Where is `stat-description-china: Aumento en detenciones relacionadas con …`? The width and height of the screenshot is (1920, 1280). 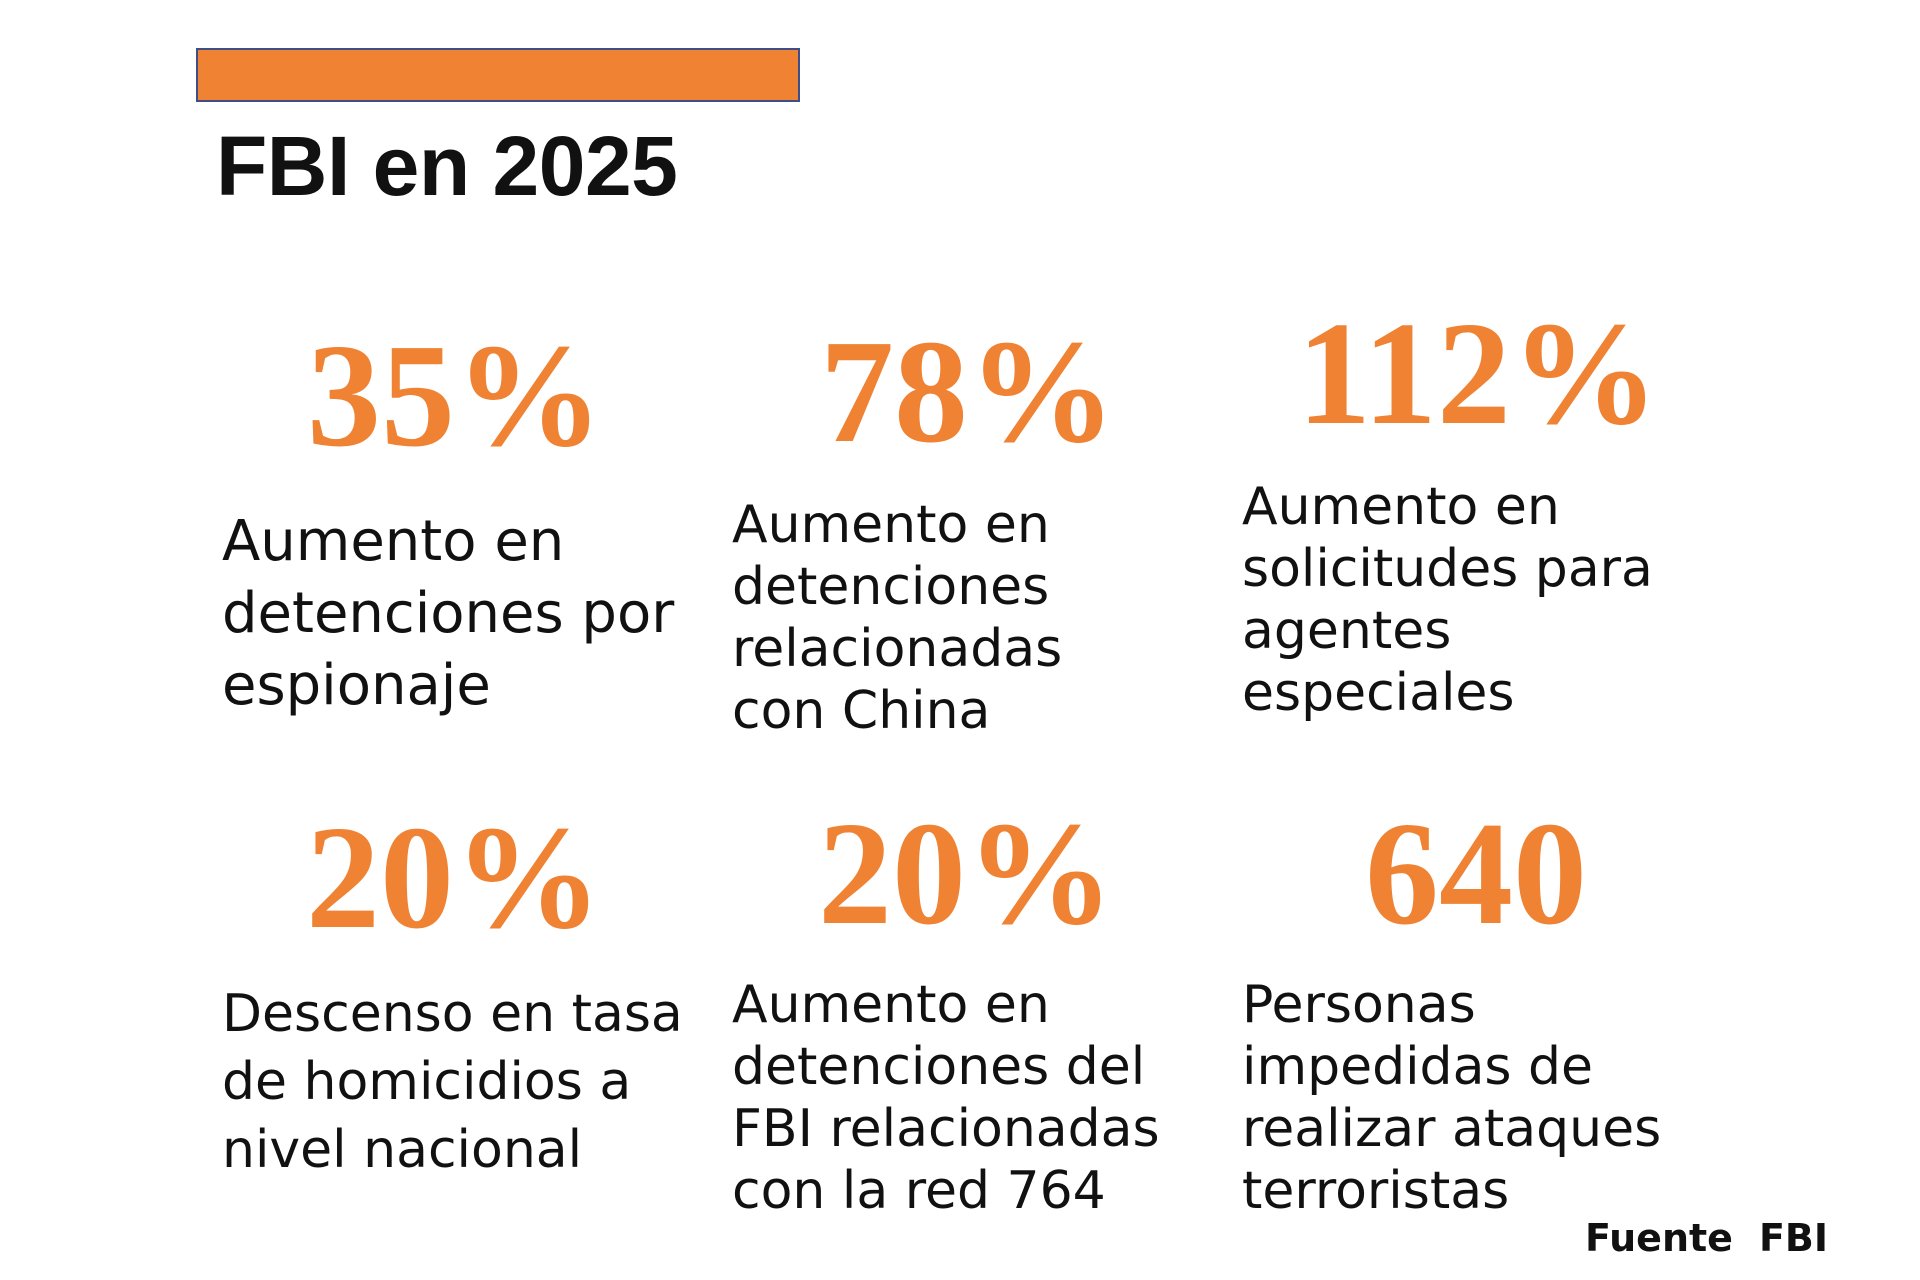 stat-description-china: Aumento en detenciones relacionadas con … is located at coordinates (897, 618).